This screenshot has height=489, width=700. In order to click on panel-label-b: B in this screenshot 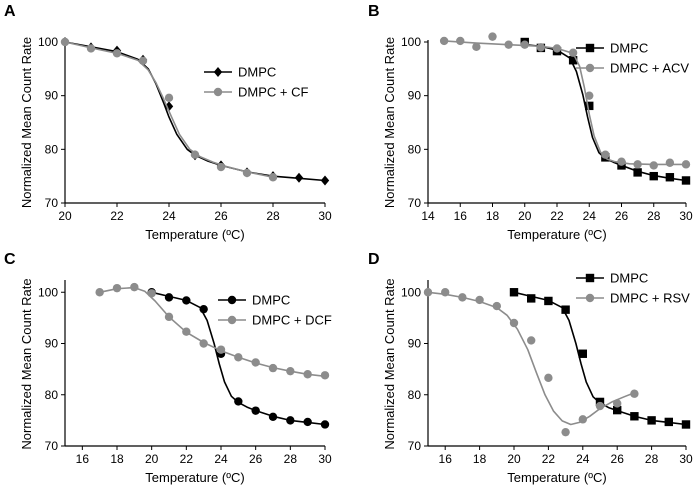, I will do `click(374, 11)`.